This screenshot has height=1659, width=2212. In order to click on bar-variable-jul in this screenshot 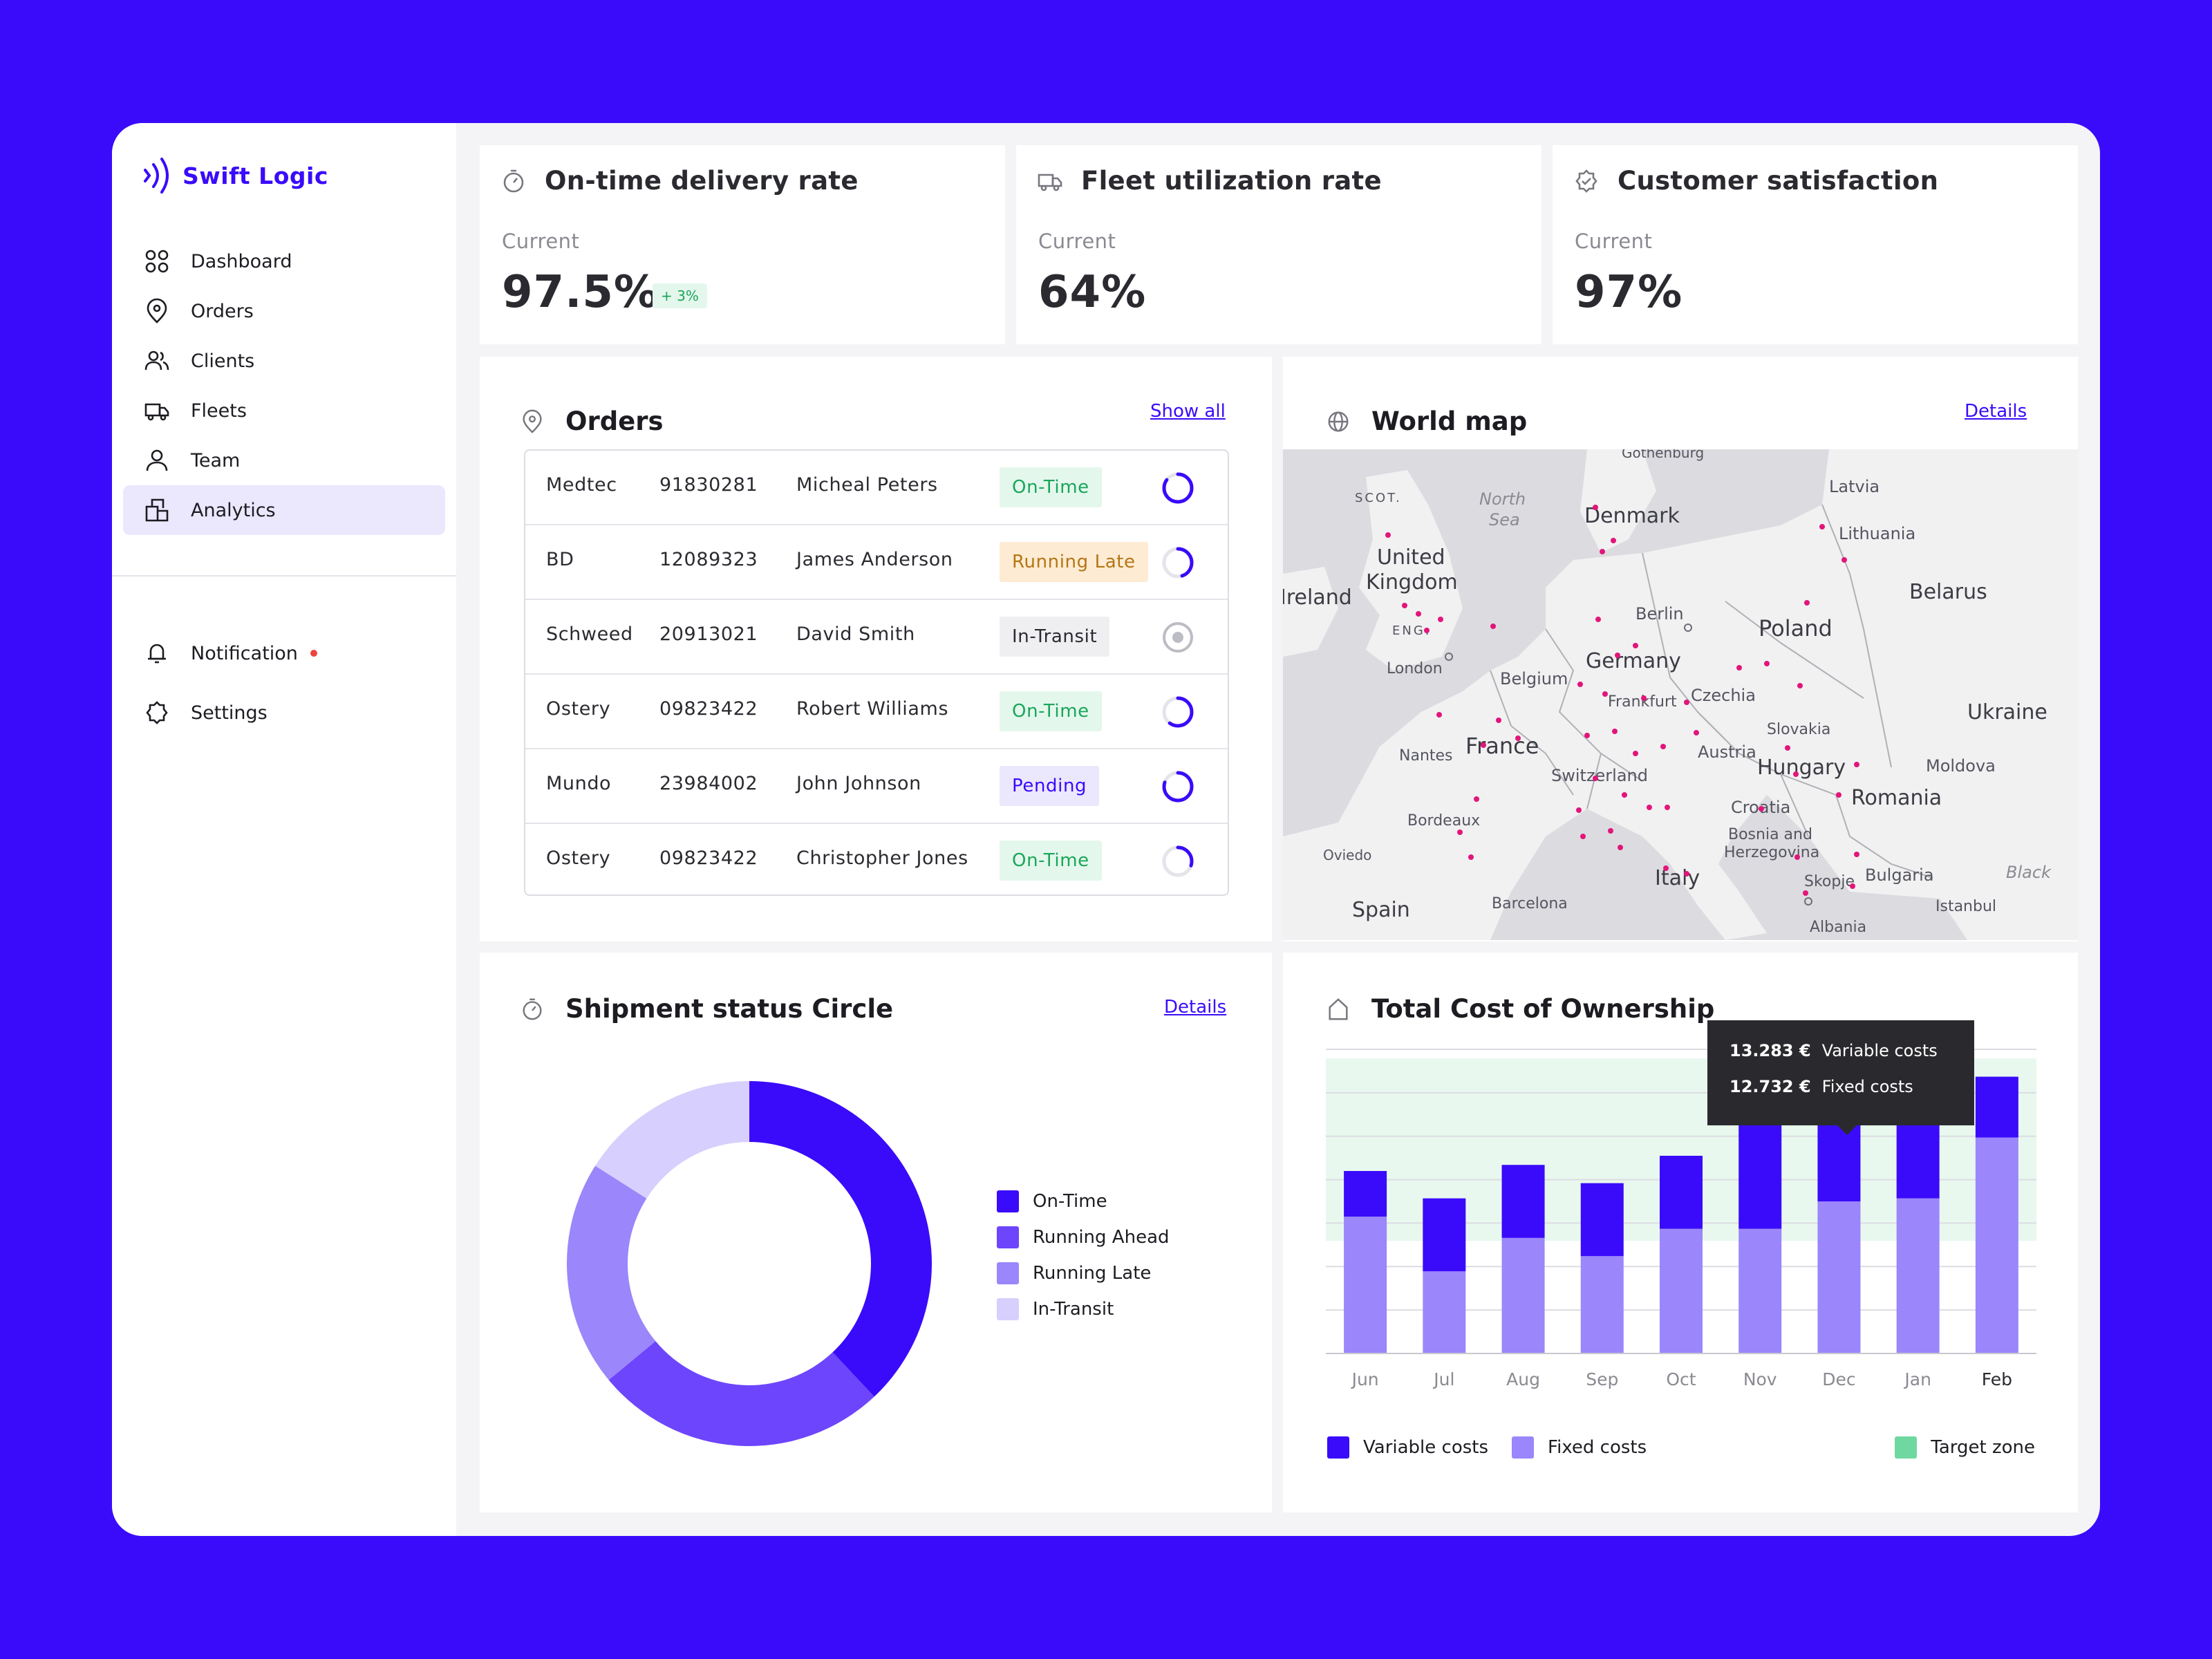, I will do `click(1445, 1235)`.